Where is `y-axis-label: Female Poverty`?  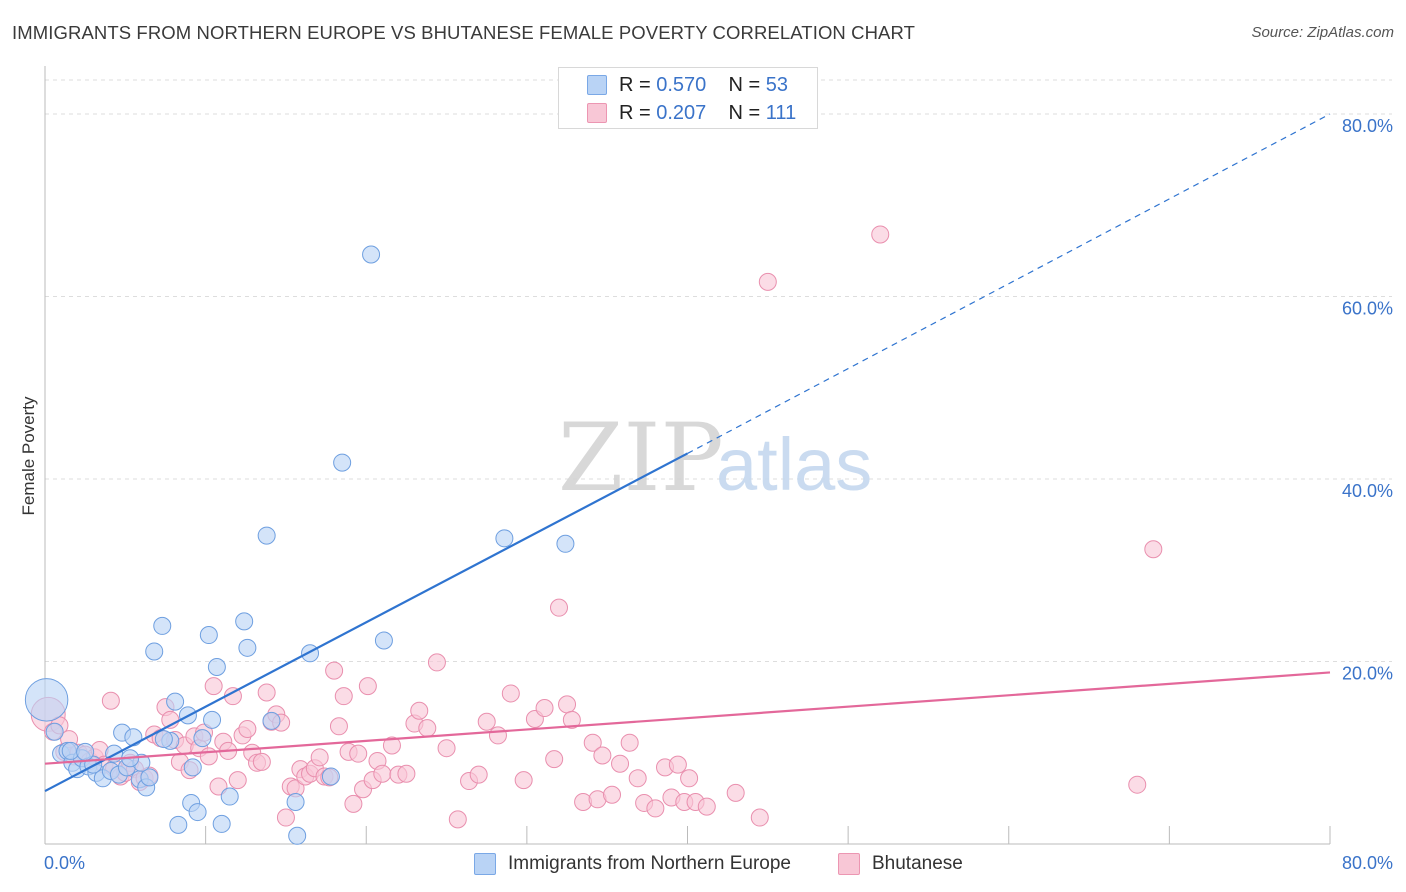 y-axis-label: Female Poverty is located at coordinates (28, 456).